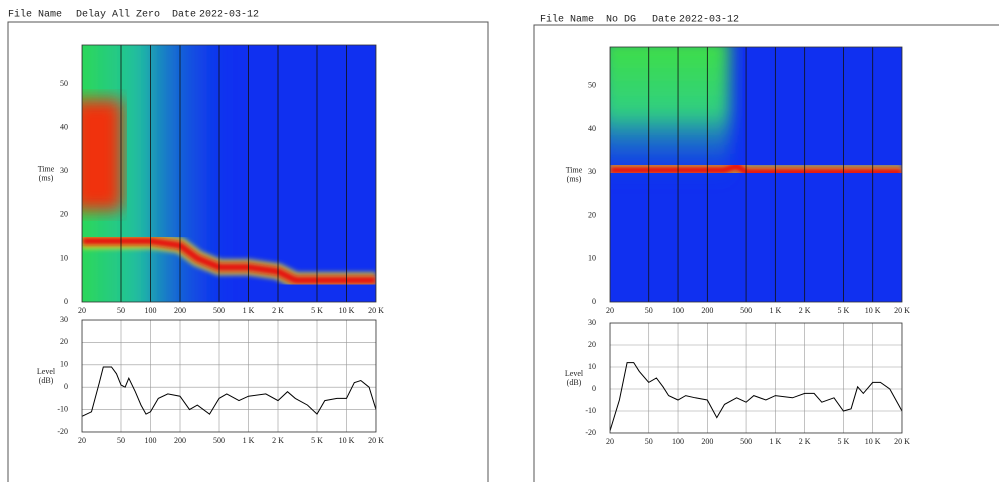 The height and width of the screenshot is (482, 999). What do you see at coordinates (229, 261) in the screenshot?
I see `ridge` at bounding box center [229, 261].